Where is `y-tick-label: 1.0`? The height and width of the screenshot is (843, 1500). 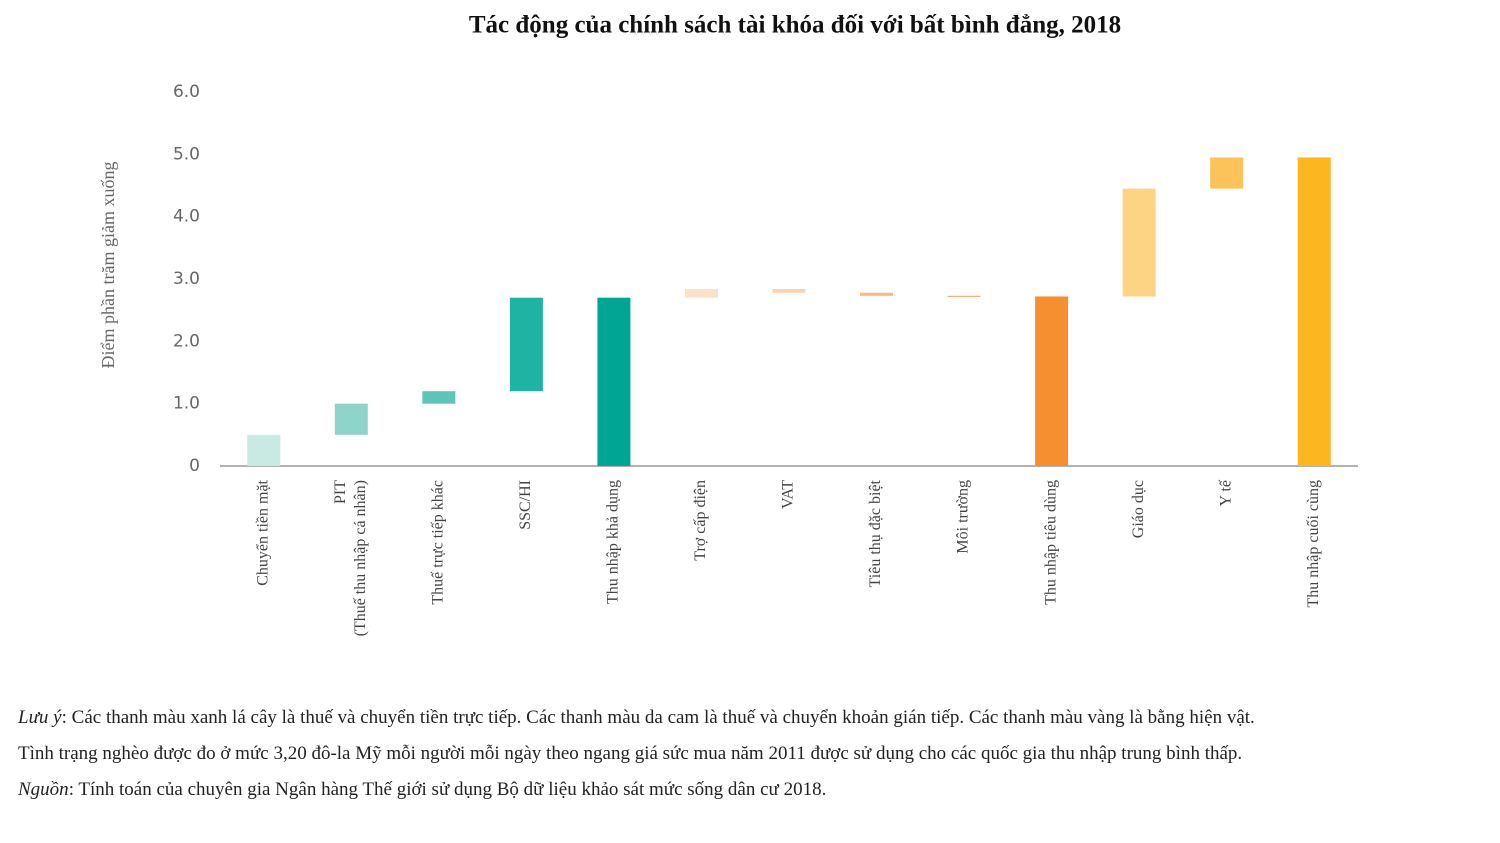
y-tick-label: 1.0 is located at coordinates (186, 404).